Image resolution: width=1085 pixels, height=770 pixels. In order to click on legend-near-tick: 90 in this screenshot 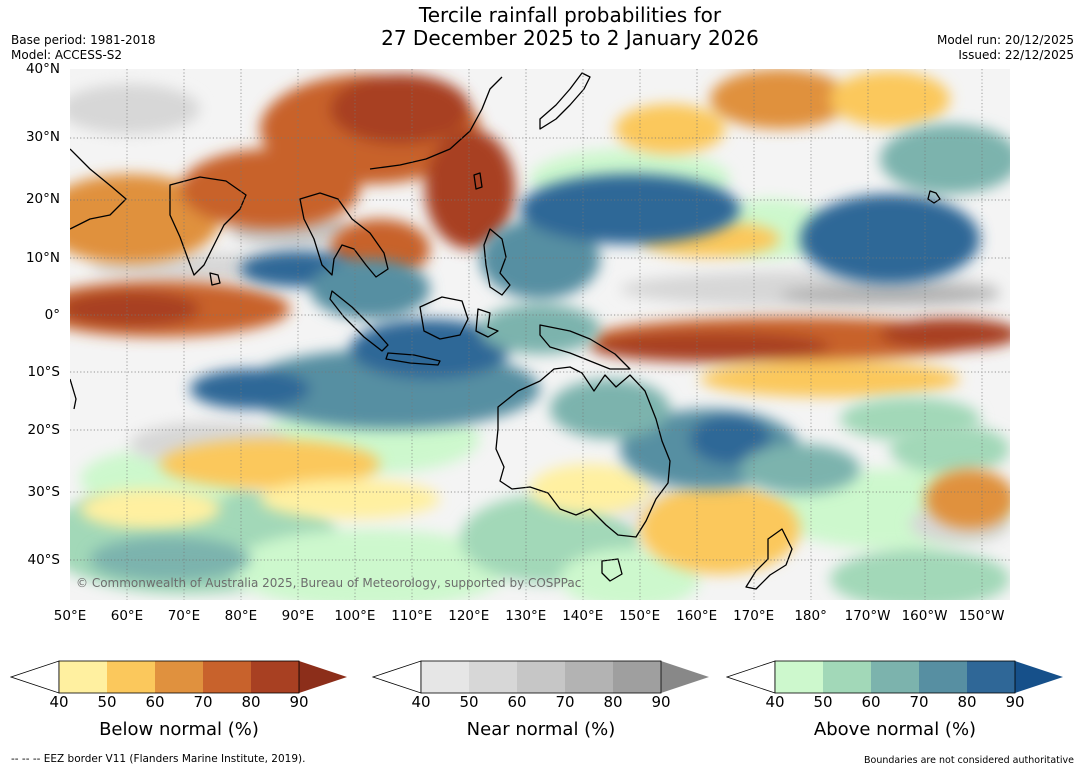, I will do `click(661, 702)`.